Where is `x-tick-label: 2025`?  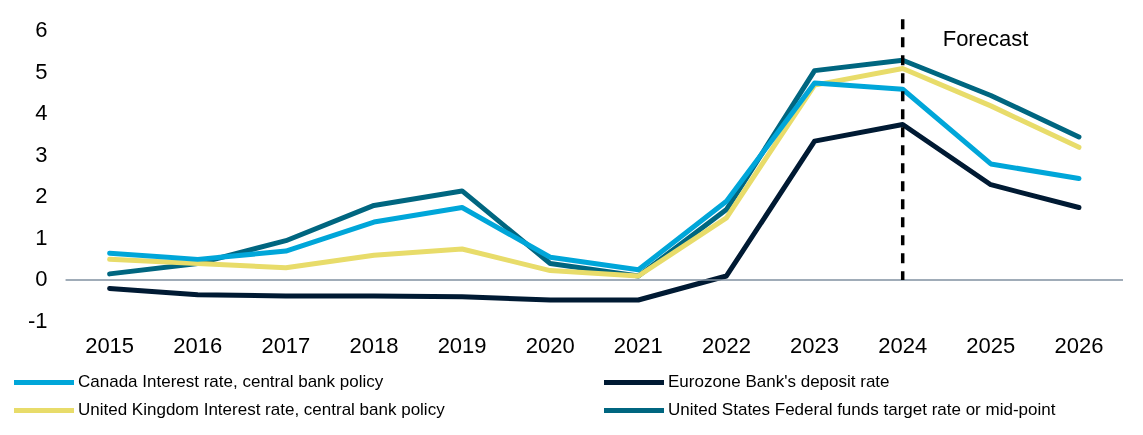
x-tick-label: 2025 is located at coordinates (991, 345).